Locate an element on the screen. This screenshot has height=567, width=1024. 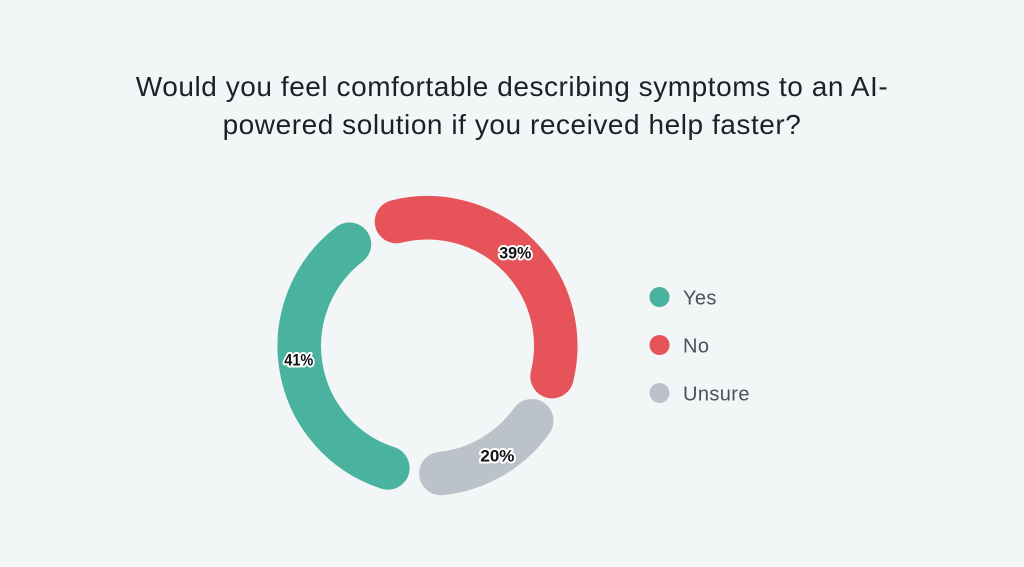
svg-text: 41% is located at coordinates (298, 360).